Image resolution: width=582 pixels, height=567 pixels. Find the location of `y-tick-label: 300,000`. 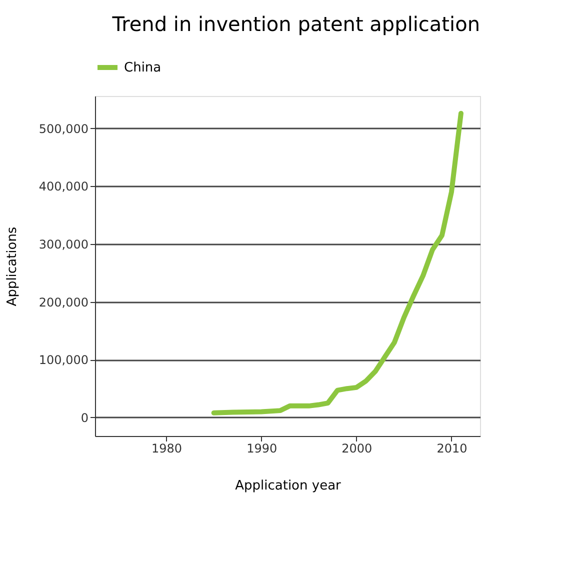

y-tick-label: 300,000 is located at coordinates (63, 245).